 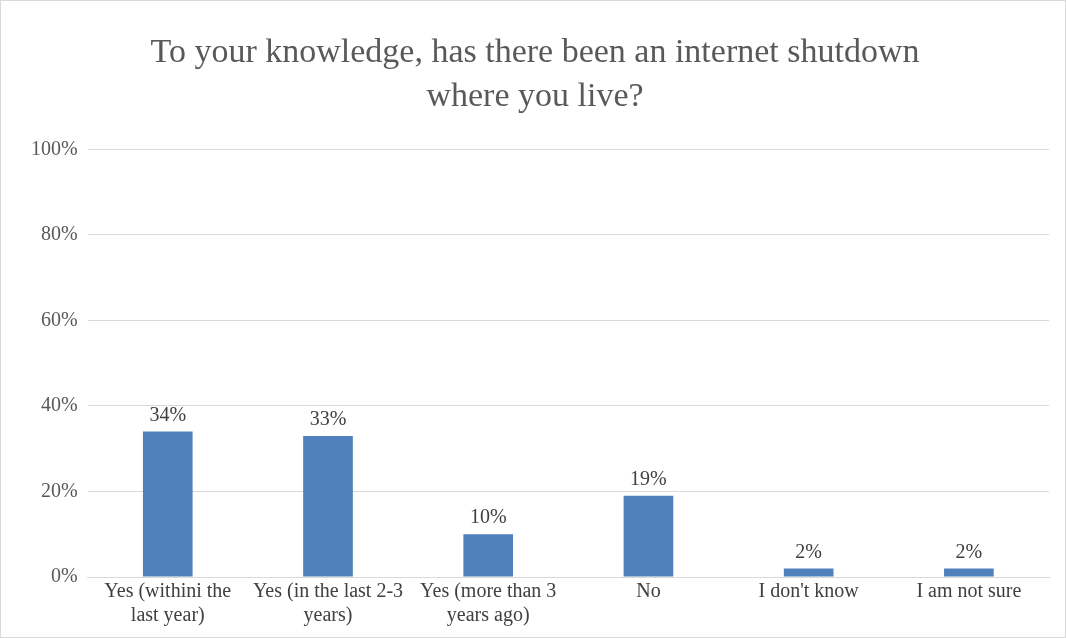 What do you see at coordinates (328, 418) in the screenshot?
I see `data-label: 33%` at bounding box center [328, 418].